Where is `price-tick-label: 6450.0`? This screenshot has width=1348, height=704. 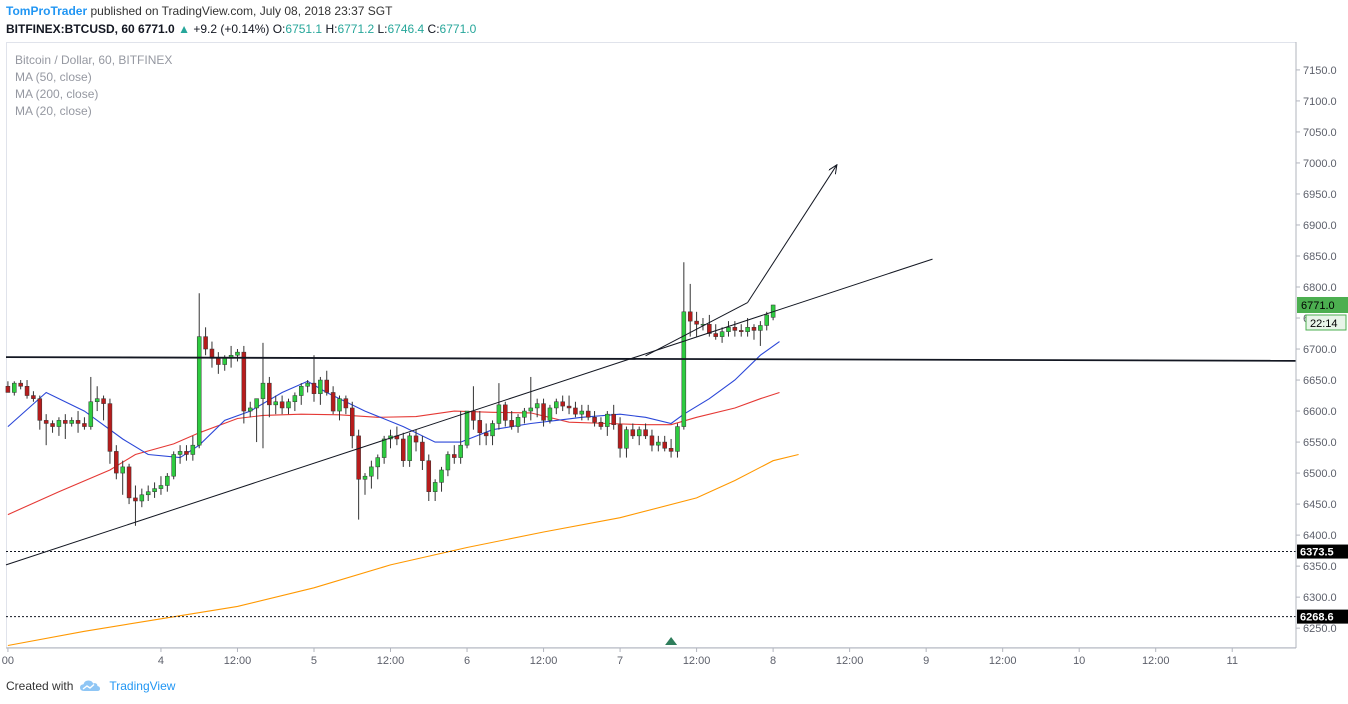
price-tick-label: 6450.0 is located at coordinates (1320, 505).